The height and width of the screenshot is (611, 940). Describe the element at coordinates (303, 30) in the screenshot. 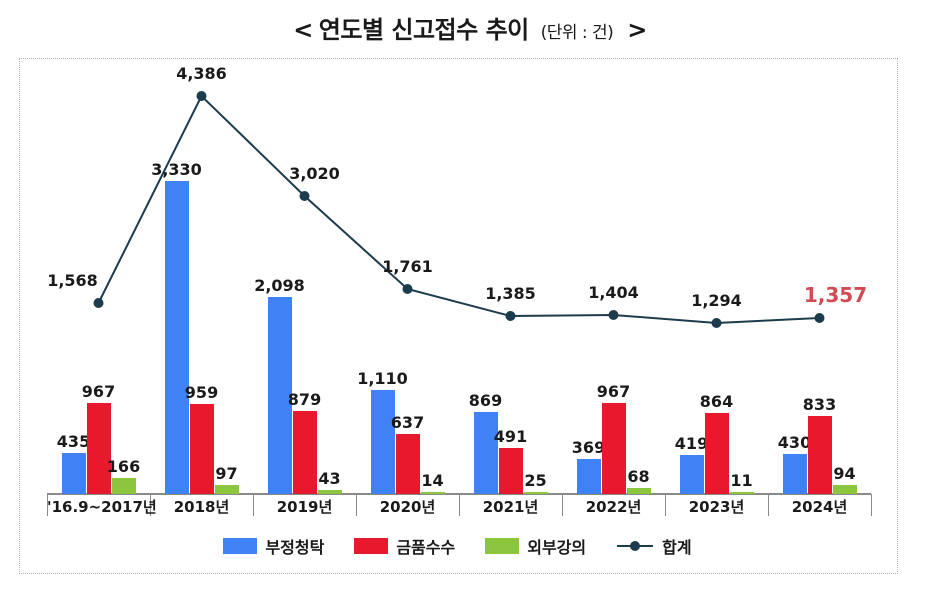

I see `title-bracket-open: <` at that location.